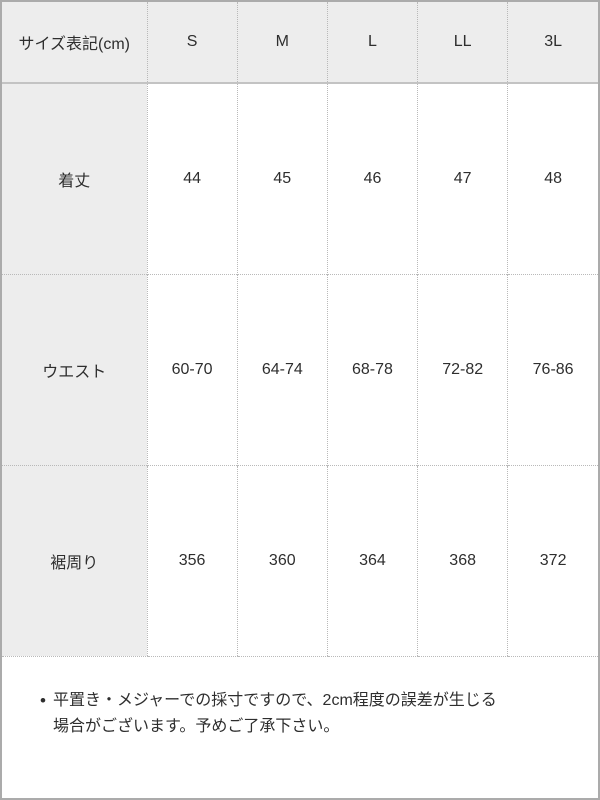 This screenshot has height=800, width=600. I want to click on size-column-header-l: L, so click(372, 43).